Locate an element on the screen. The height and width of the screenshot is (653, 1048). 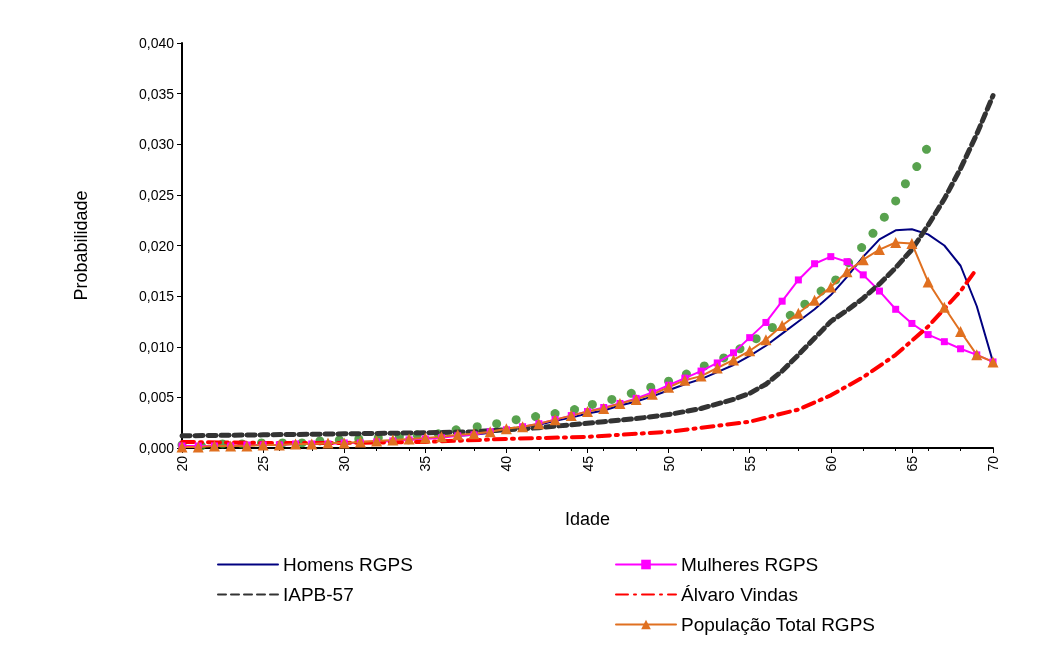
x-tick-label: 70 is located at coordinates (993, 463).